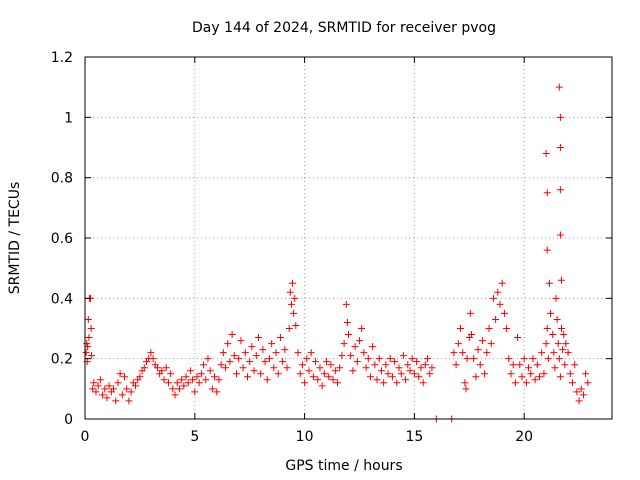 The width and height of the screenshot is (640, 480). I want to click on y-tick-label: 1, so click(68, 118).